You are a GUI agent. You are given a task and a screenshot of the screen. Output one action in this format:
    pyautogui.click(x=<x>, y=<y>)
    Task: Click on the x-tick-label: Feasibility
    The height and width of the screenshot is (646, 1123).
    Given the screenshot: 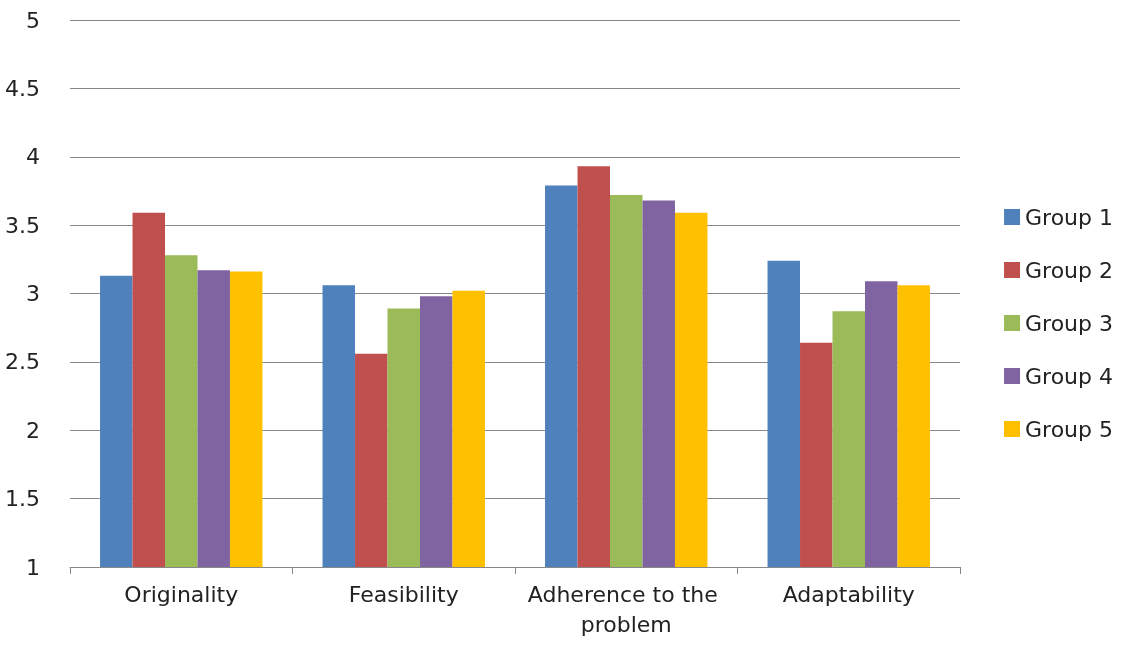 What is the action you would take?
    pyautogui.click(x=403, y=594)
    